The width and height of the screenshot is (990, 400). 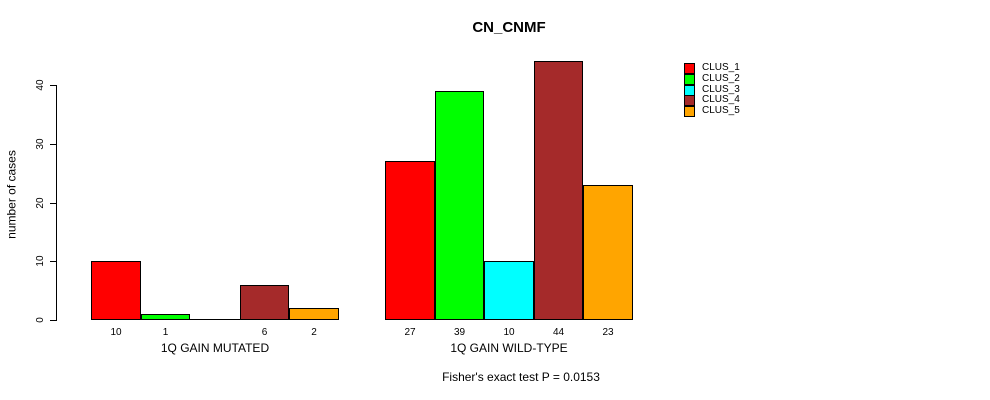 I want to click on bar-value-label-clus_4-group-1: 6, so click(x=264, y=332).